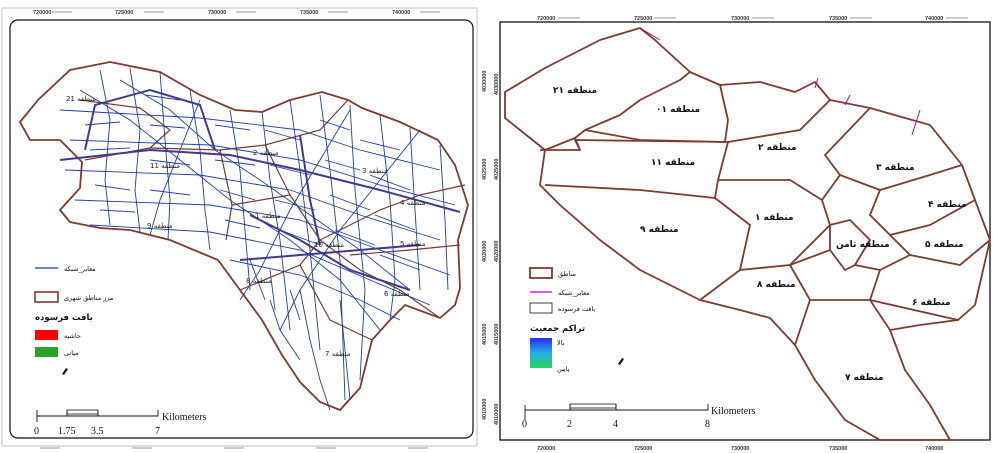 The image size is (993, 453). What do you see at coordinates (740, 19) in the screenshot?
I see `right-x-tick: 730000` at bounding box center [740, 19].